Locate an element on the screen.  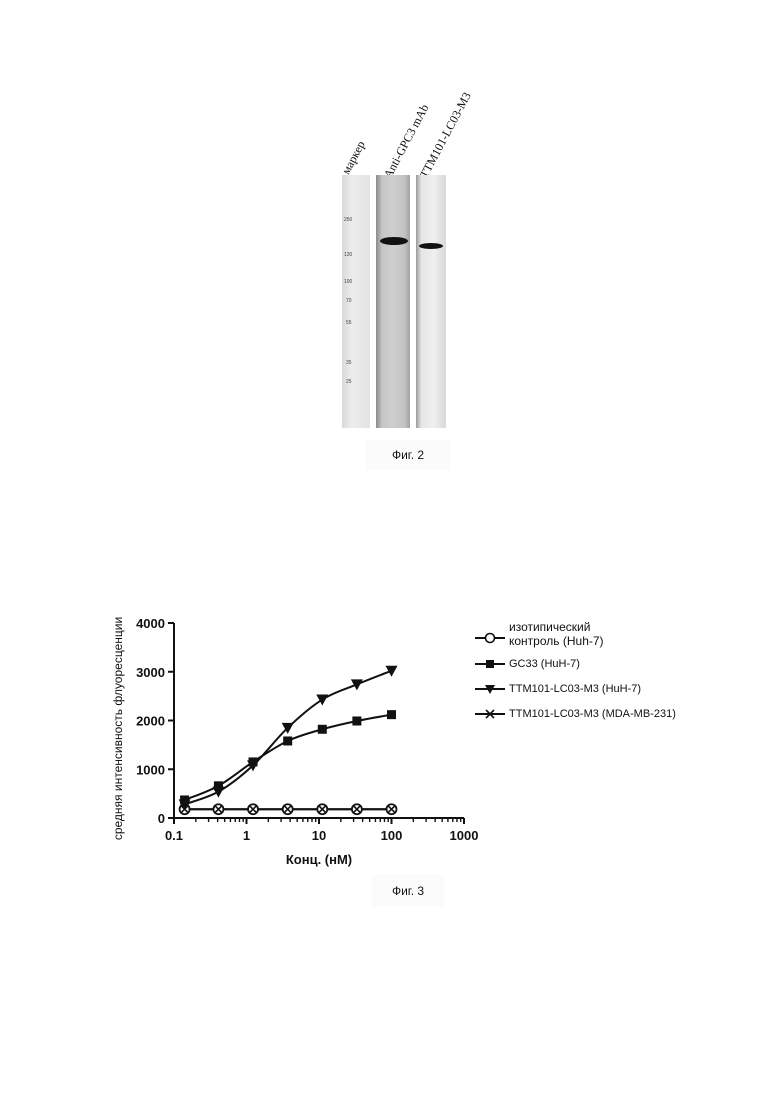
y-tick-label: 2000 is located at coordinates (150, 721).